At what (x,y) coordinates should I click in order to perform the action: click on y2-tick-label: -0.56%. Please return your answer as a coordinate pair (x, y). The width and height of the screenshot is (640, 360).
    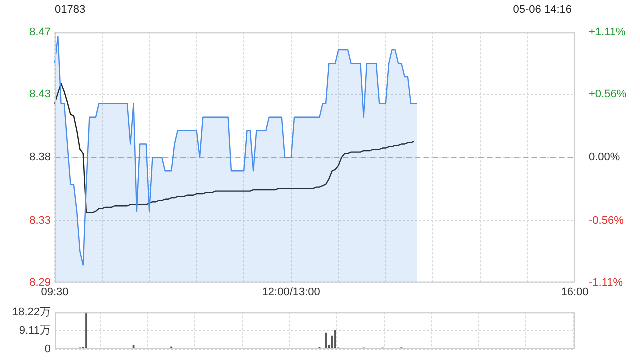
    Looking at the image, I should click on (606, 220).